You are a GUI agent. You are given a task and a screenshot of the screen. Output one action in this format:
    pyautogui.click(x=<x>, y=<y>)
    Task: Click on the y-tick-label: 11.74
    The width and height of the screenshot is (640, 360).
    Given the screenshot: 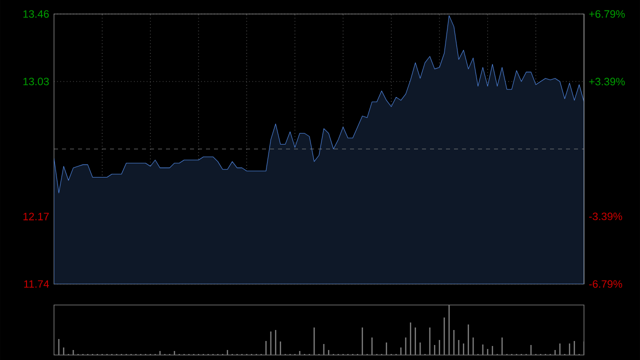 What is the action you would take?
    pyautogui.click(x=36, y=284)
    